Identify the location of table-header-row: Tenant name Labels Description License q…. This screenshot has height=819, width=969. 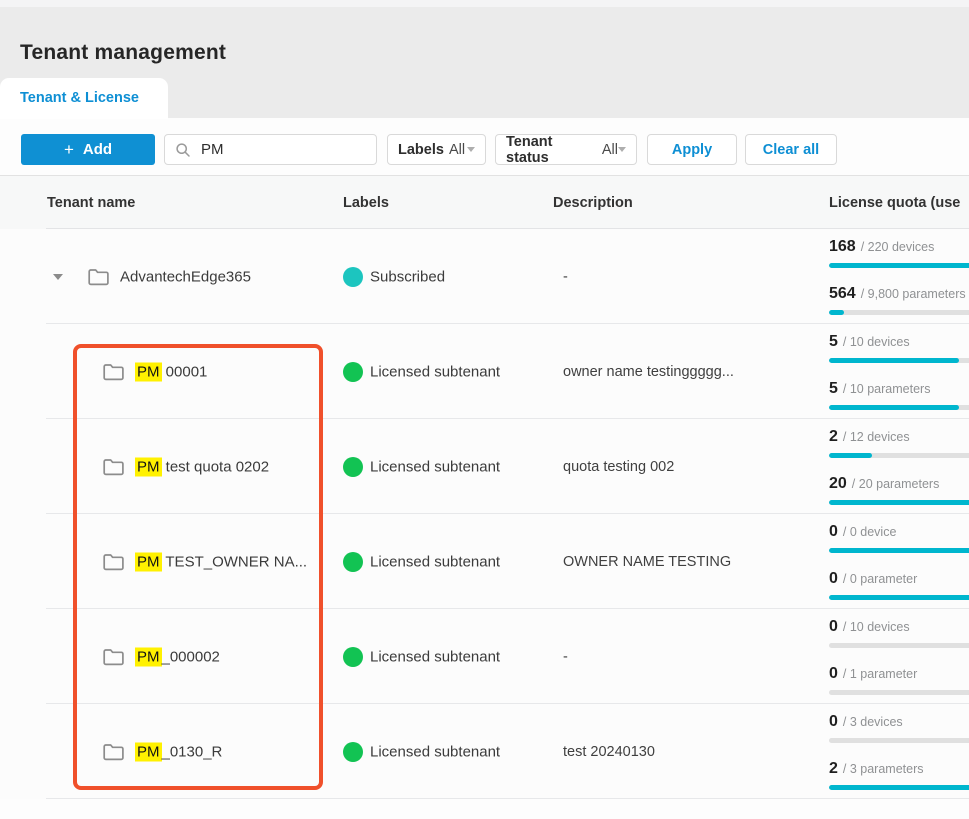
(484, 202).